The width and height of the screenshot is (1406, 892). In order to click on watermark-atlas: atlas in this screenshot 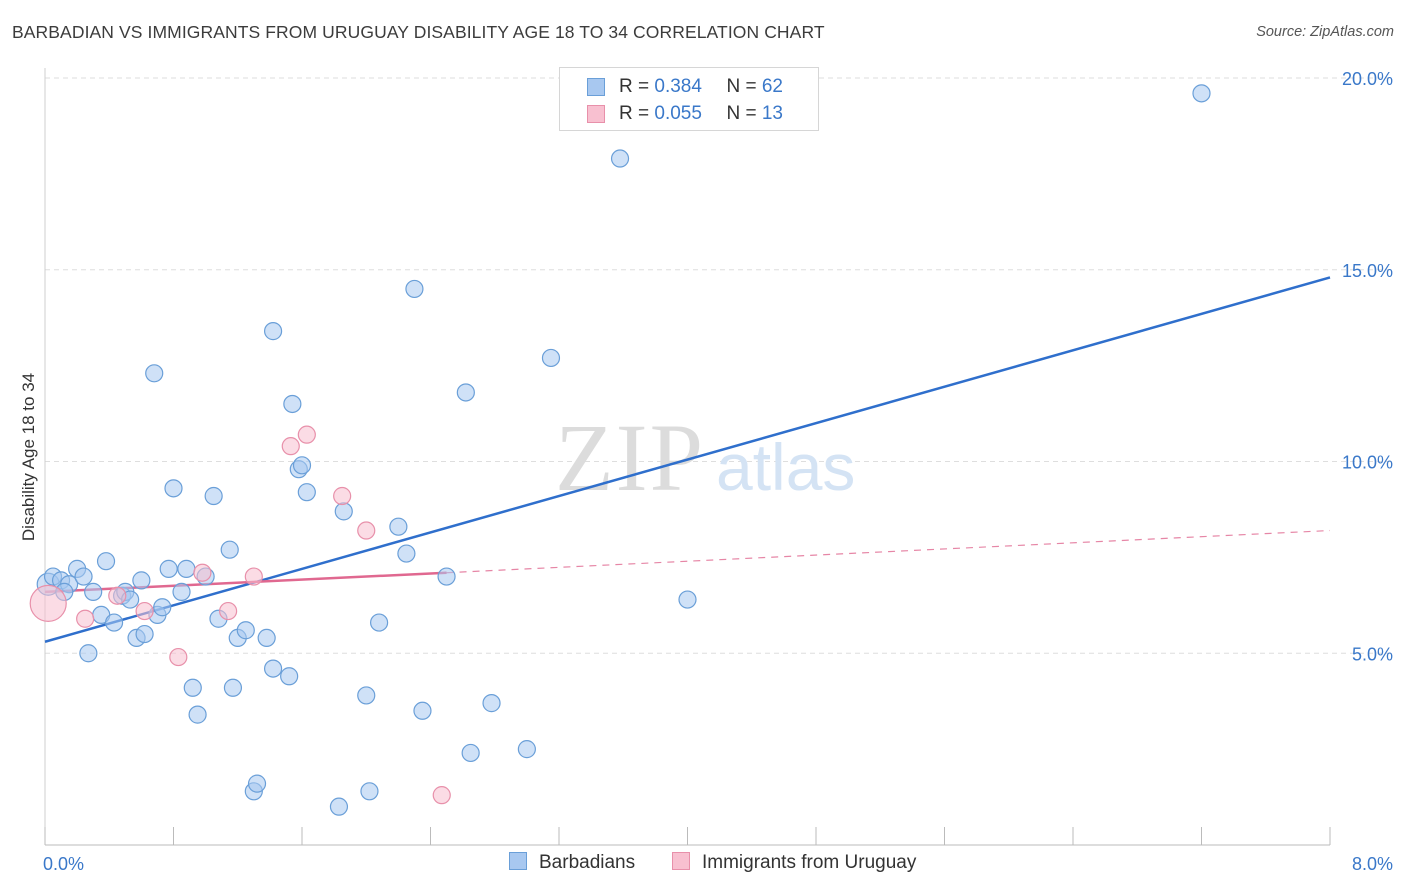, I will do `click(785, 467)`.